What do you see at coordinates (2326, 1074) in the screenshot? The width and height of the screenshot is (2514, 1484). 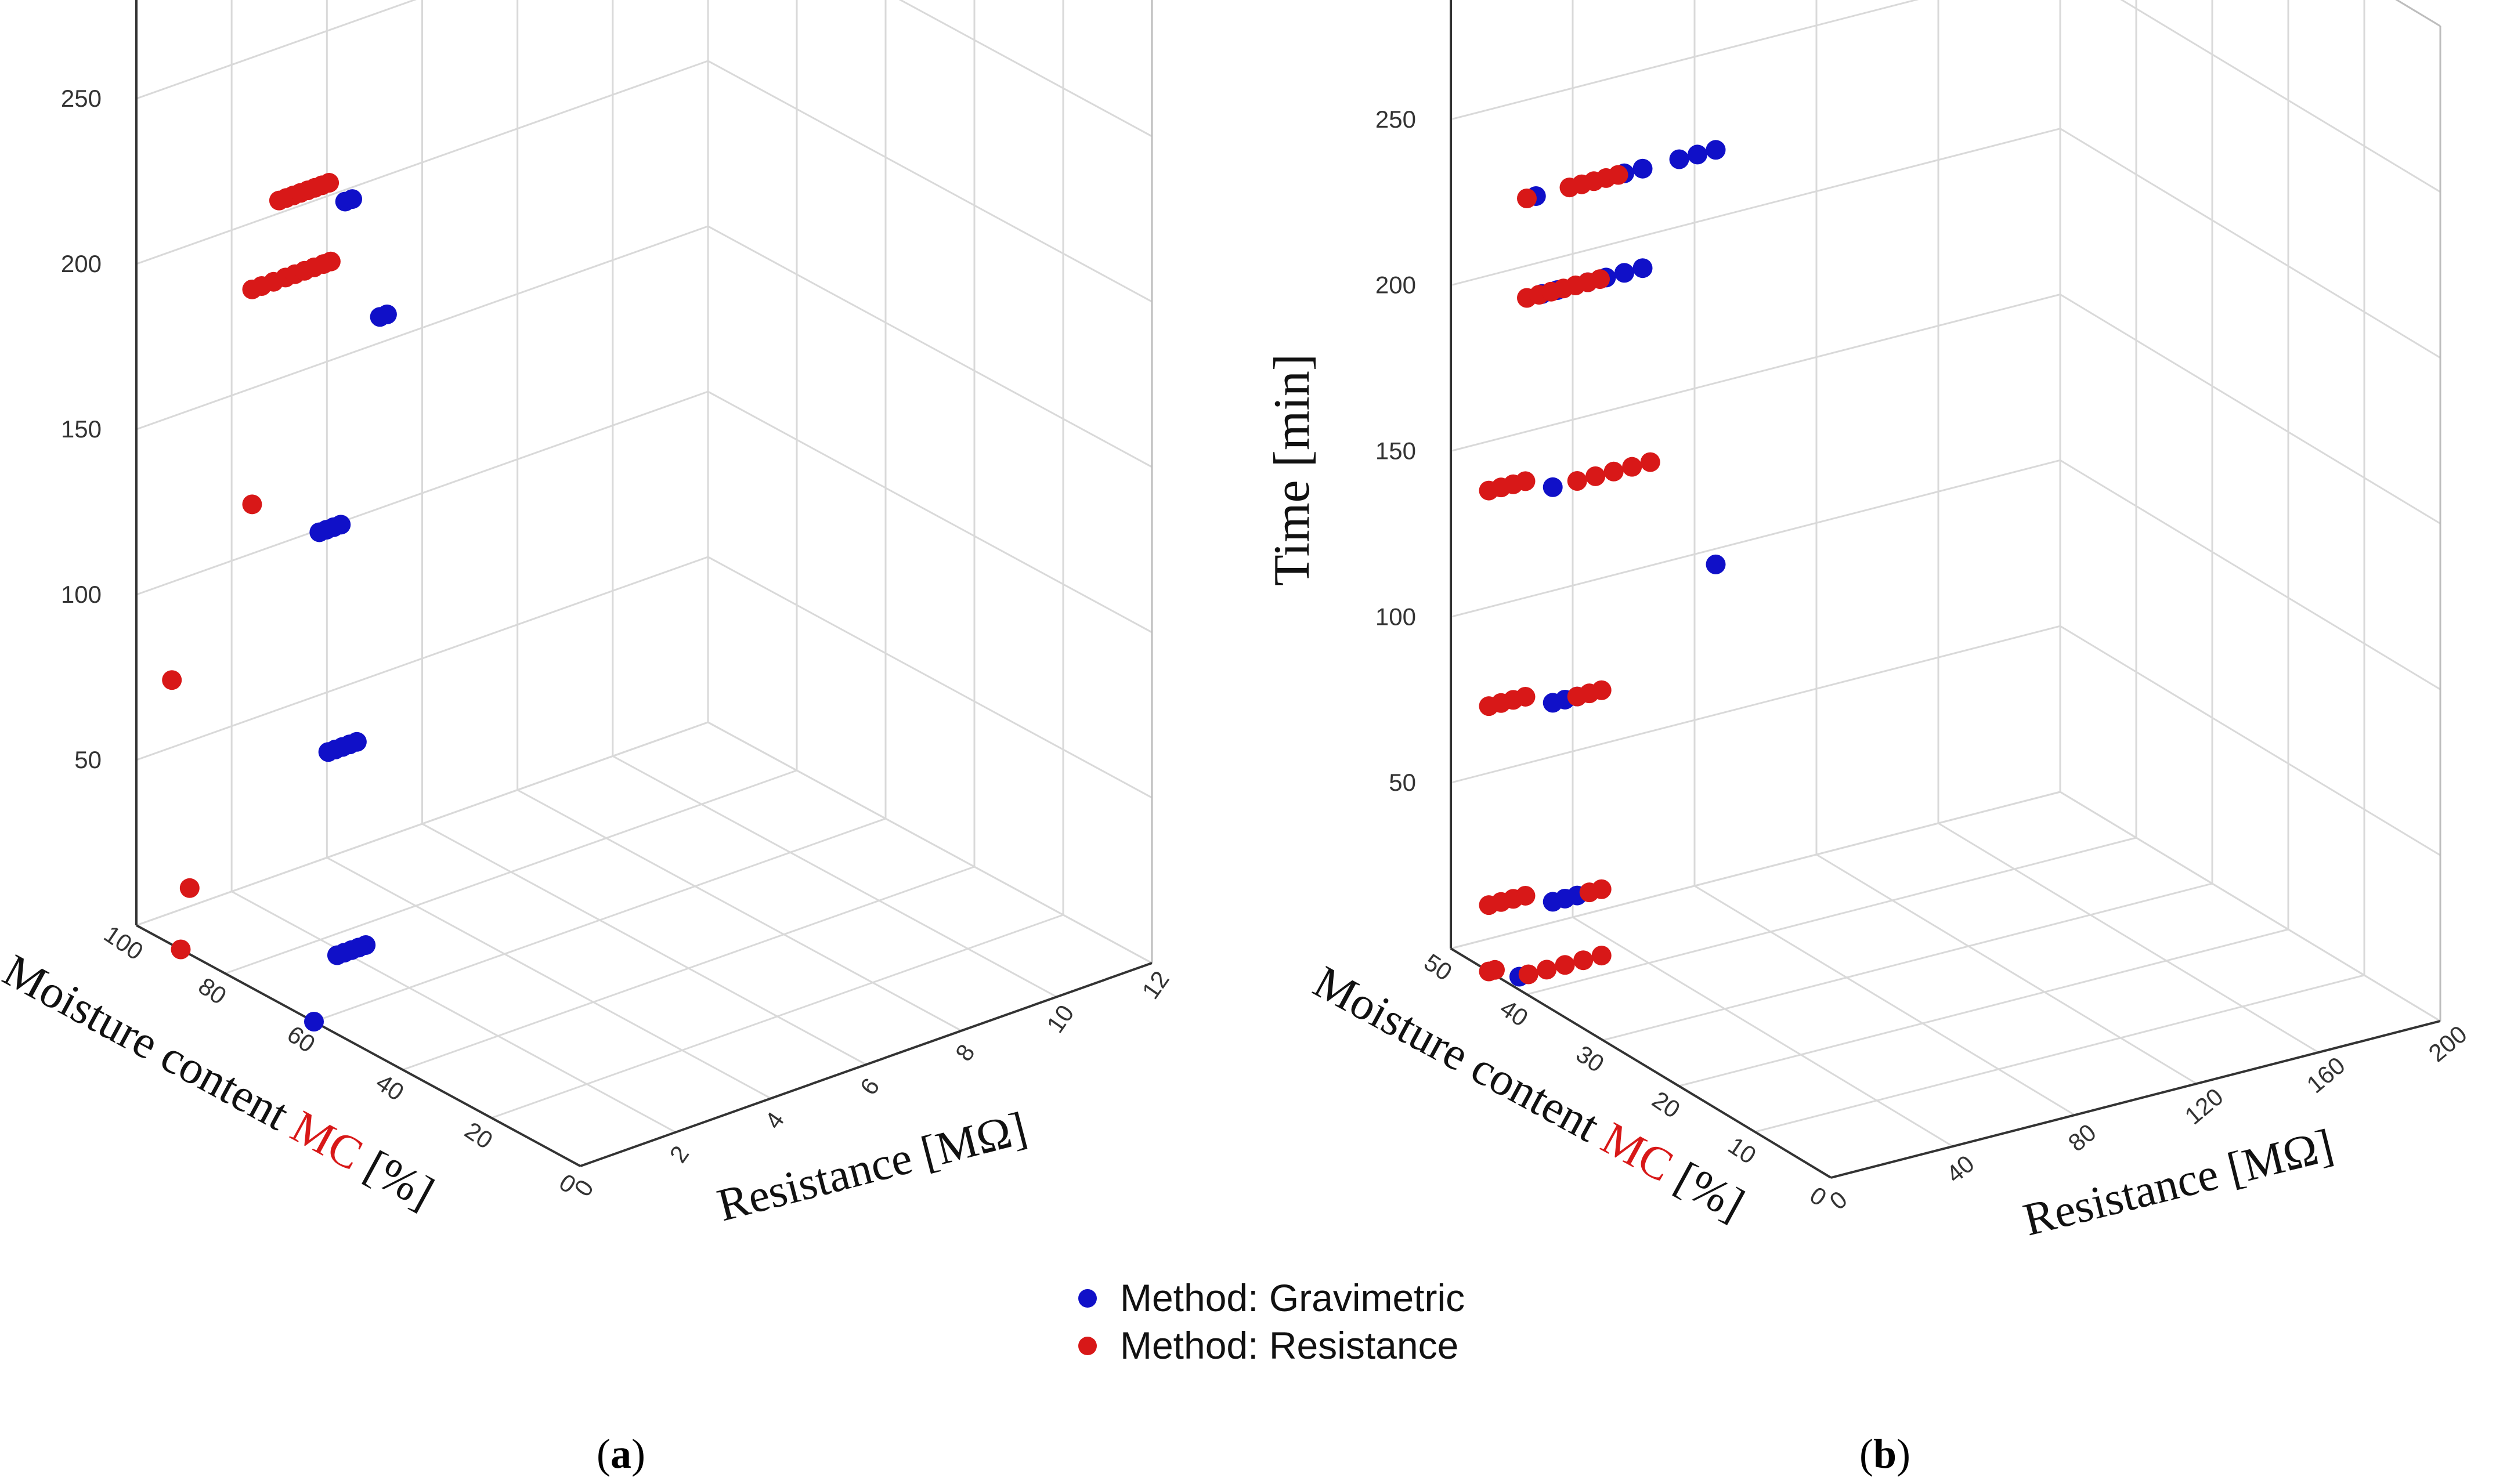 I see `x-tick-label: 160` at bounding box center [2326, 1074].